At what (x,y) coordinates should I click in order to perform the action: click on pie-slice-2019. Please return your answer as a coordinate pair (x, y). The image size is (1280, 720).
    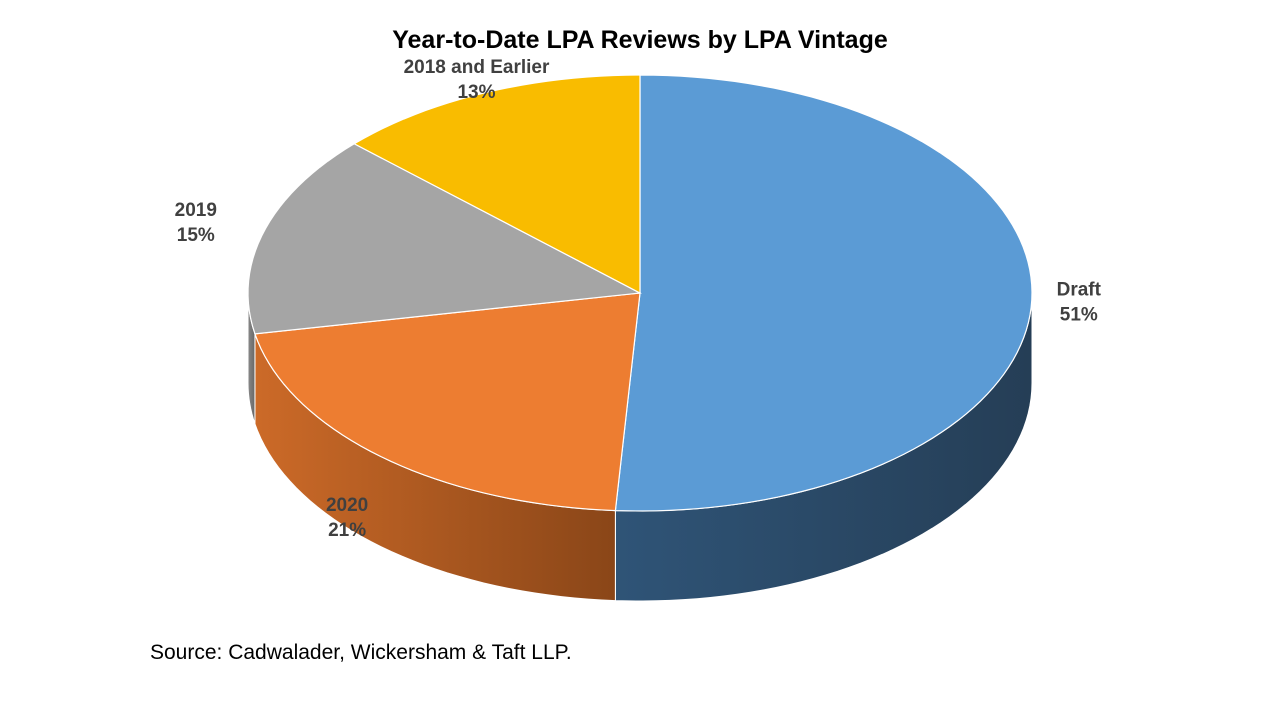
    Looking at the image, I should click on (445, 239).